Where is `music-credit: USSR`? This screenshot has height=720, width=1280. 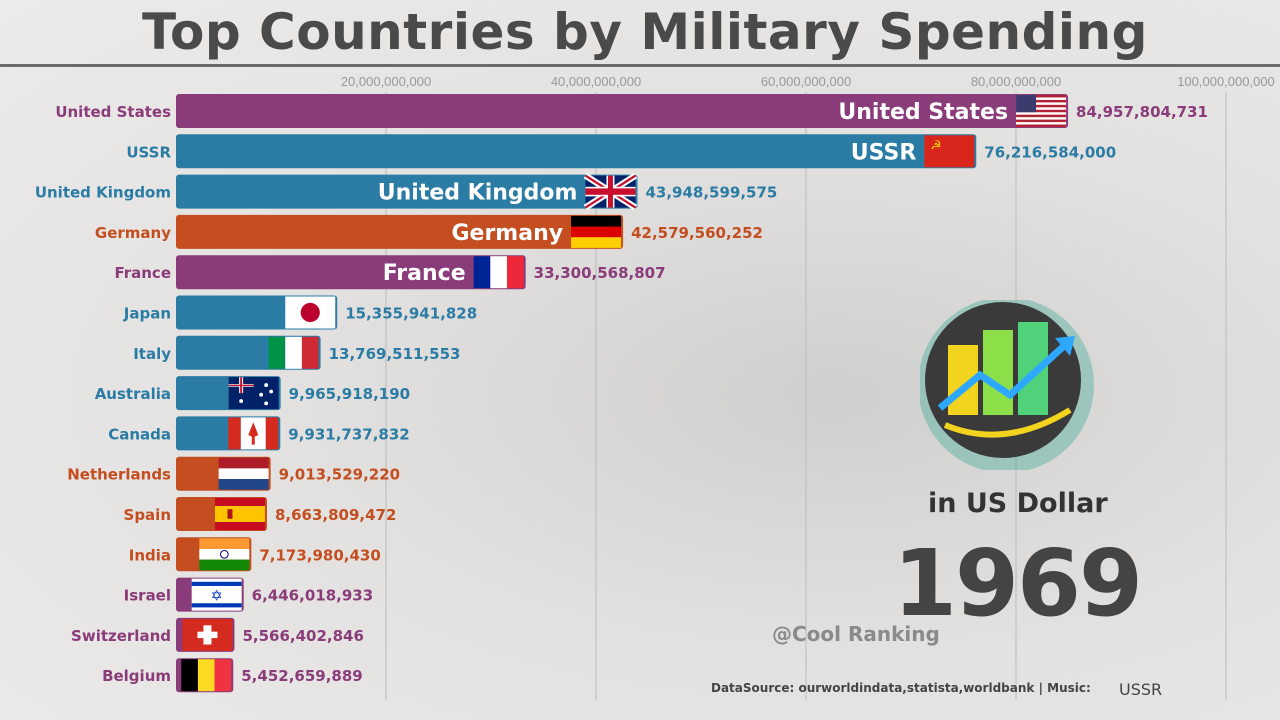
music-credit: USSR is located at coordinates (1141, 689).